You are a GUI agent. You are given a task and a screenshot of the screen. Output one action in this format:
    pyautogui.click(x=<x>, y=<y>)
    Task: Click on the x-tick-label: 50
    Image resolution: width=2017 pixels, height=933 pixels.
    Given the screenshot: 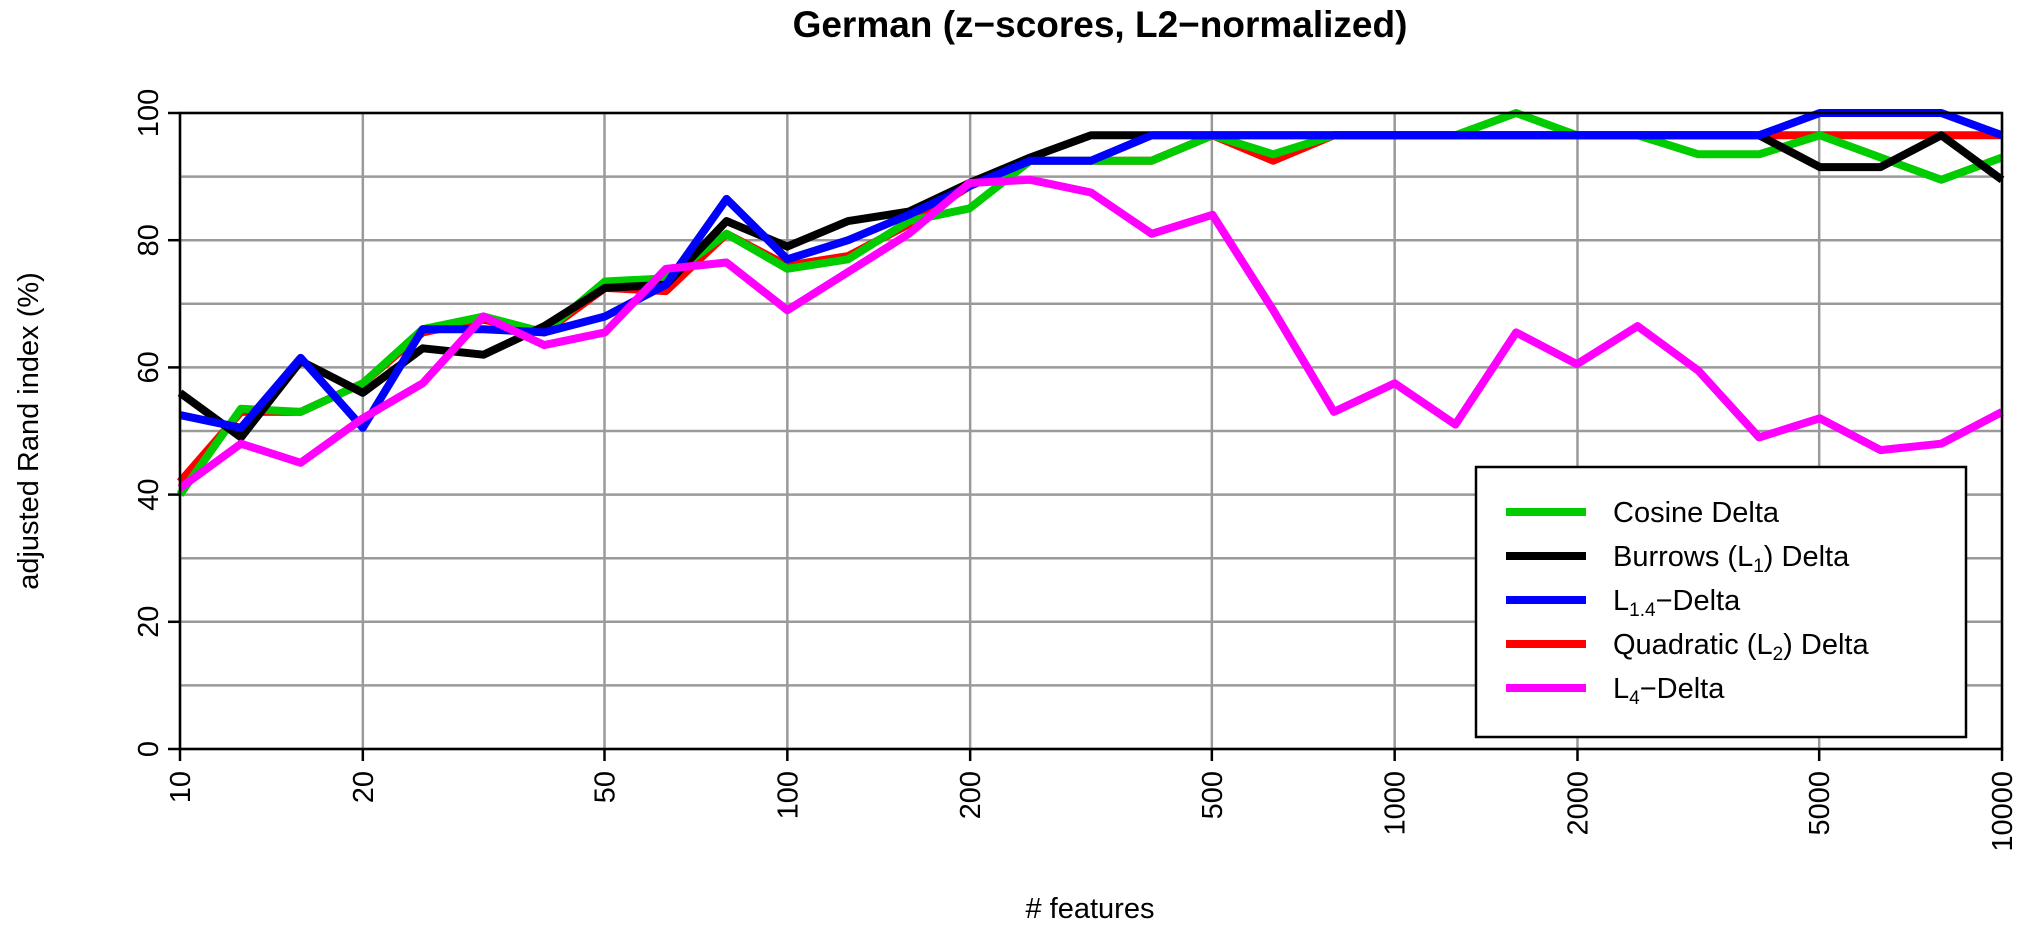 What is the action you would take?
    pyautogui.click(x=606, y=787)
    